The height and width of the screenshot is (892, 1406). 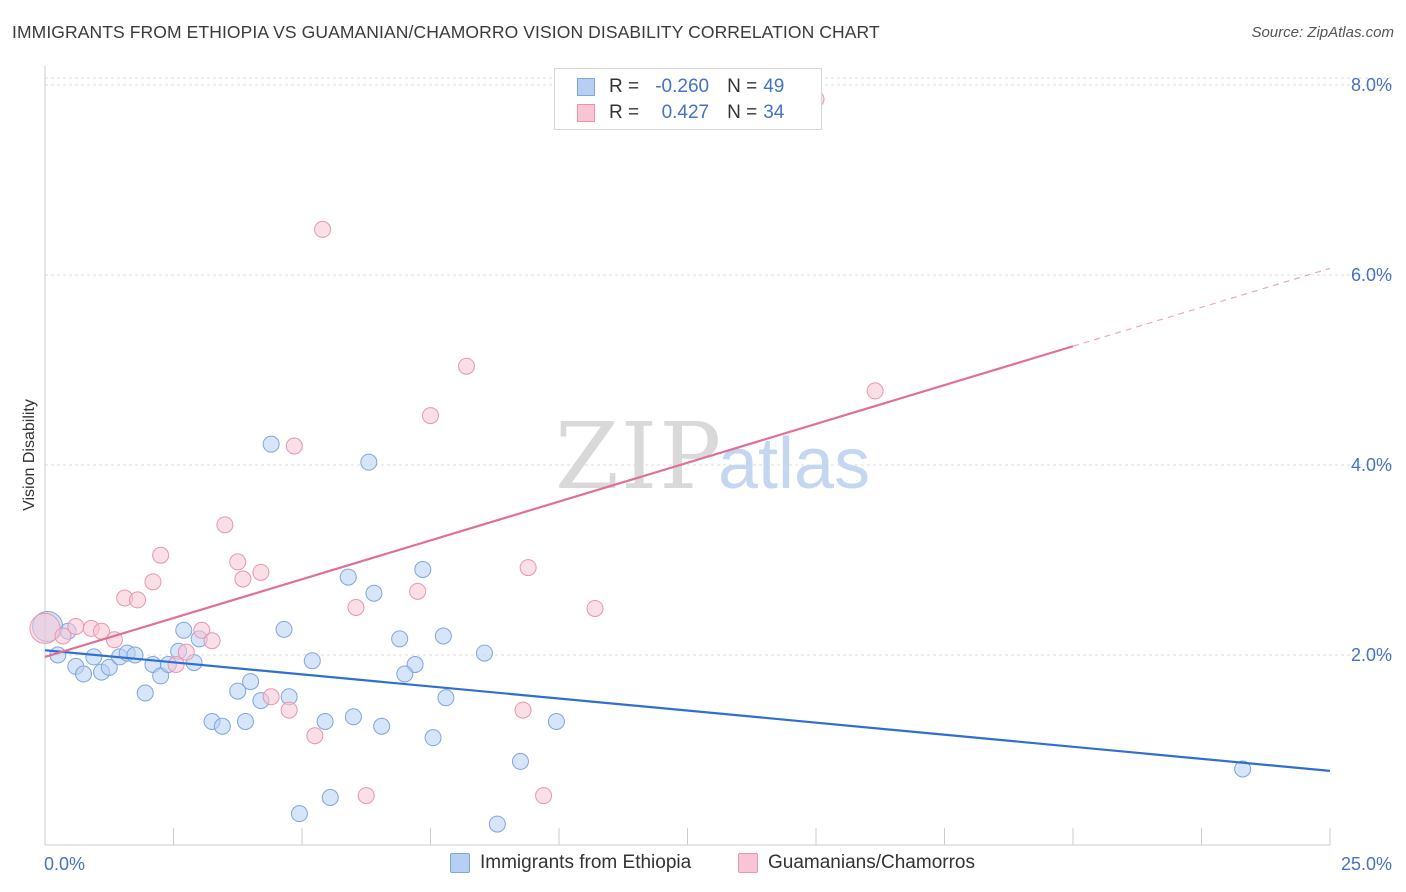 What do you see at coordinates (1371, 465) in the screenshot?
I see `y-tick-label: 4.0%` at bounding box center [1371, 465].